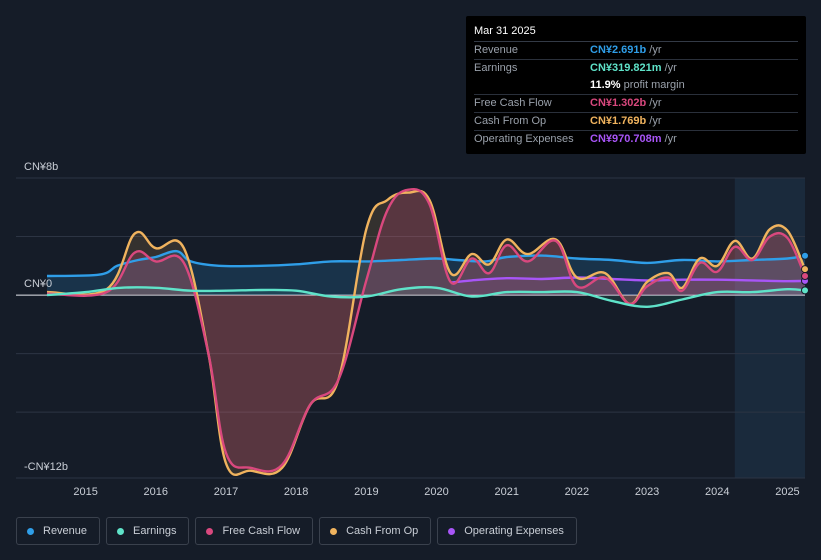 This screenshot has width=821, height=560. I want to click on tooltip-value: CN¥2.691b, so click(618, 50).